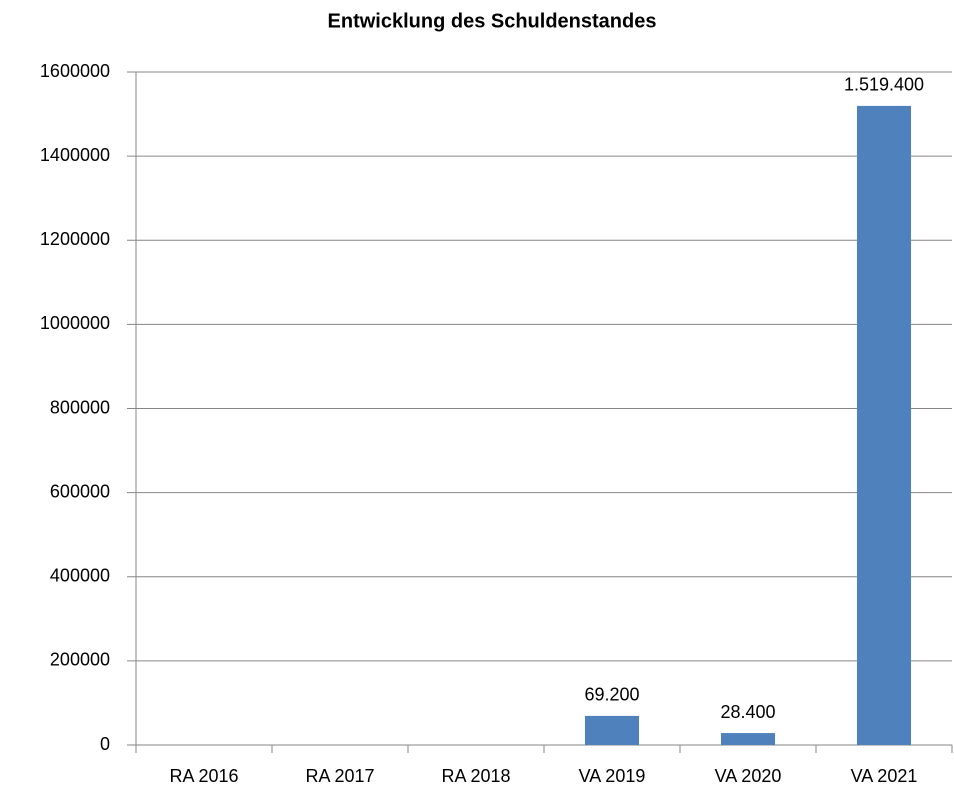 The width and height of the screenshot is (954, 791). What do you see at coordinates (80, 576) in the screenshot?
I see `y-tick-label: 400000` at bounding box center [80, 576].